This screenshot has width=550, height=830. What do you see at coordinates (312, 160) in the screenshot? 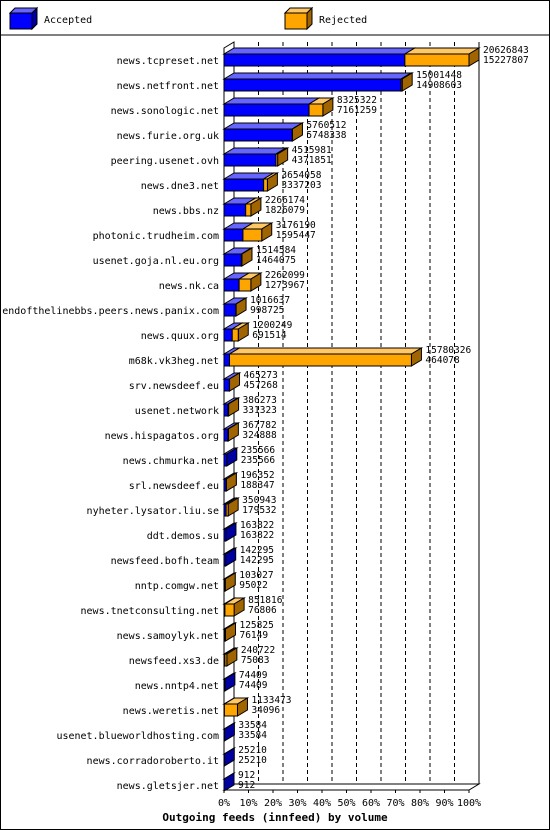
I see `accepted-value-label: 4371851` at bounding box center [312, 160].